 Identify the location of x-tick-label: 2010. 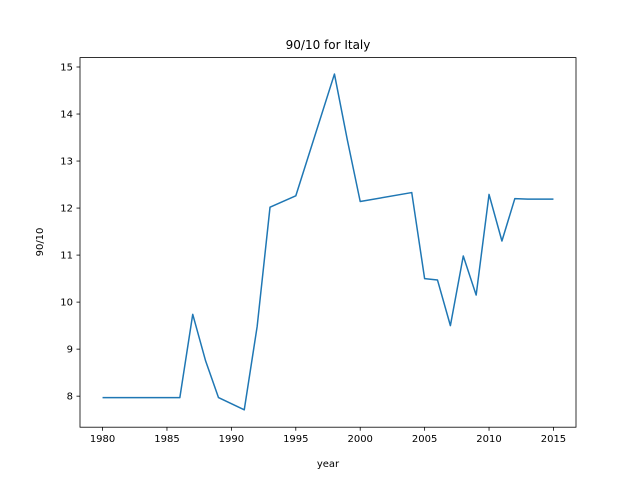
(488, 439).